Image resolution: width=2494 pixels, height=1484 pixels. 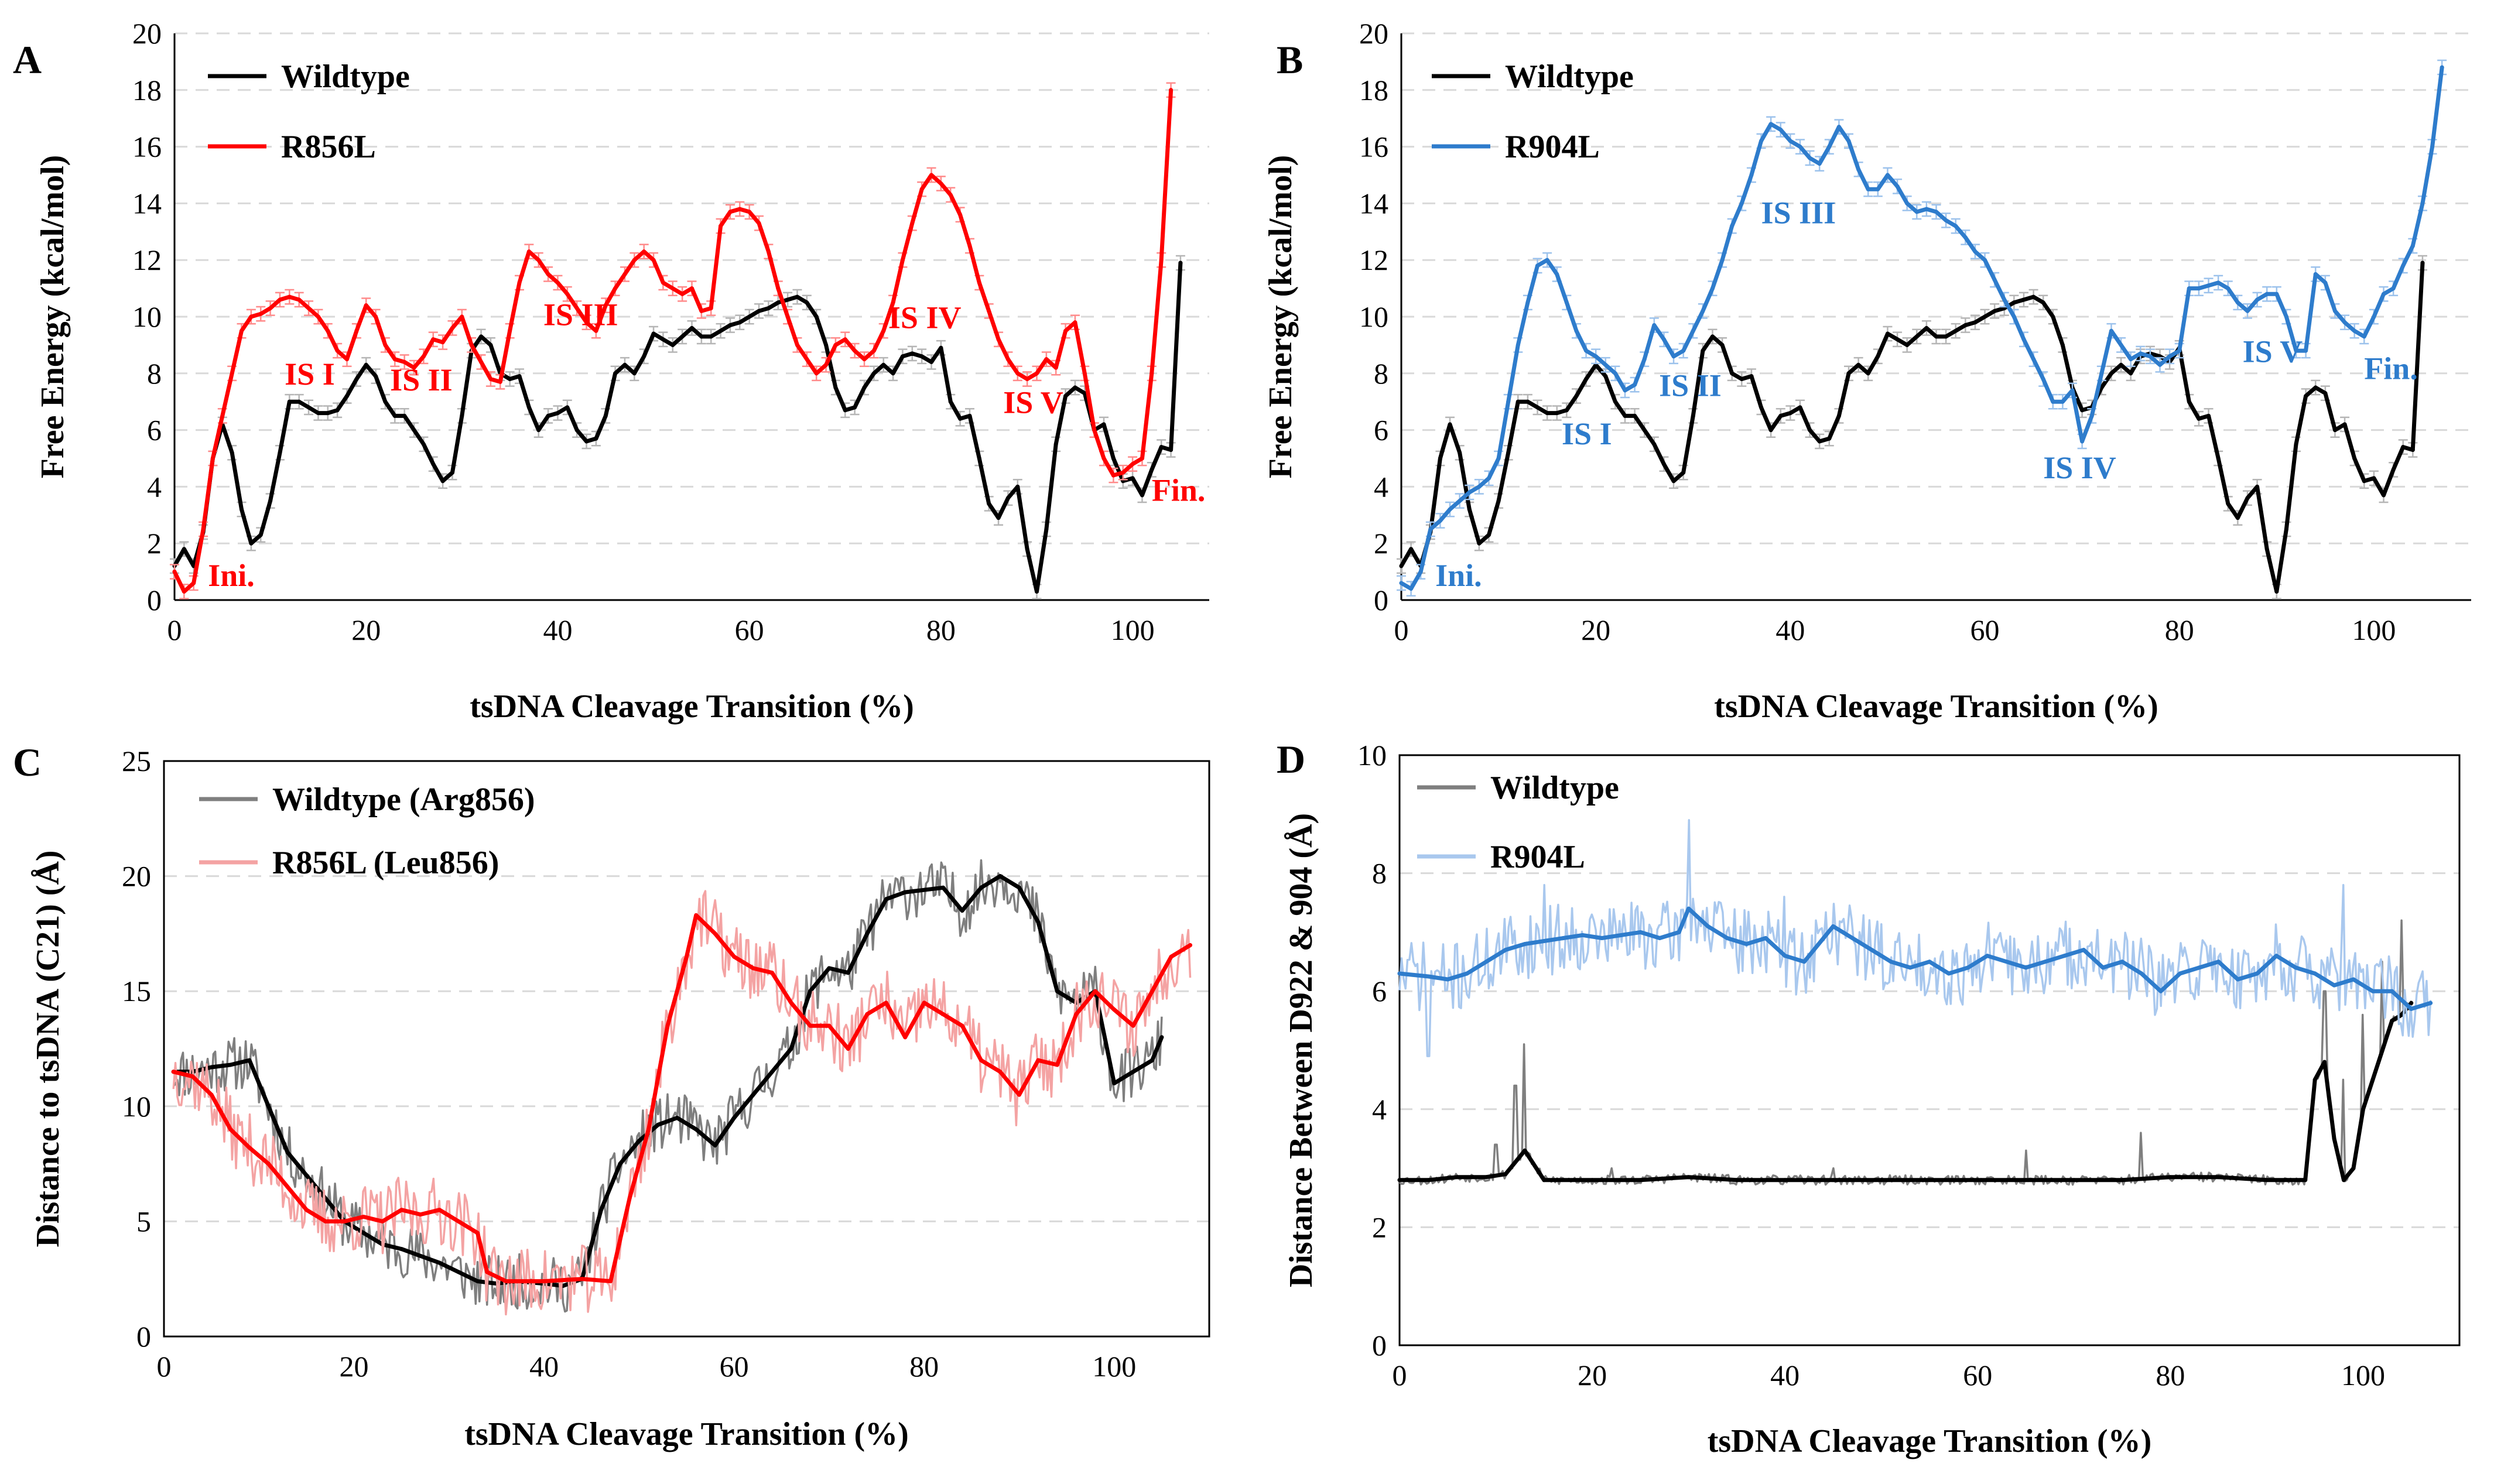 What do you see at coordinates (1552, 147) in the screenshot?
I see `legend-label: R904L` at bounding box center [1552, 147].